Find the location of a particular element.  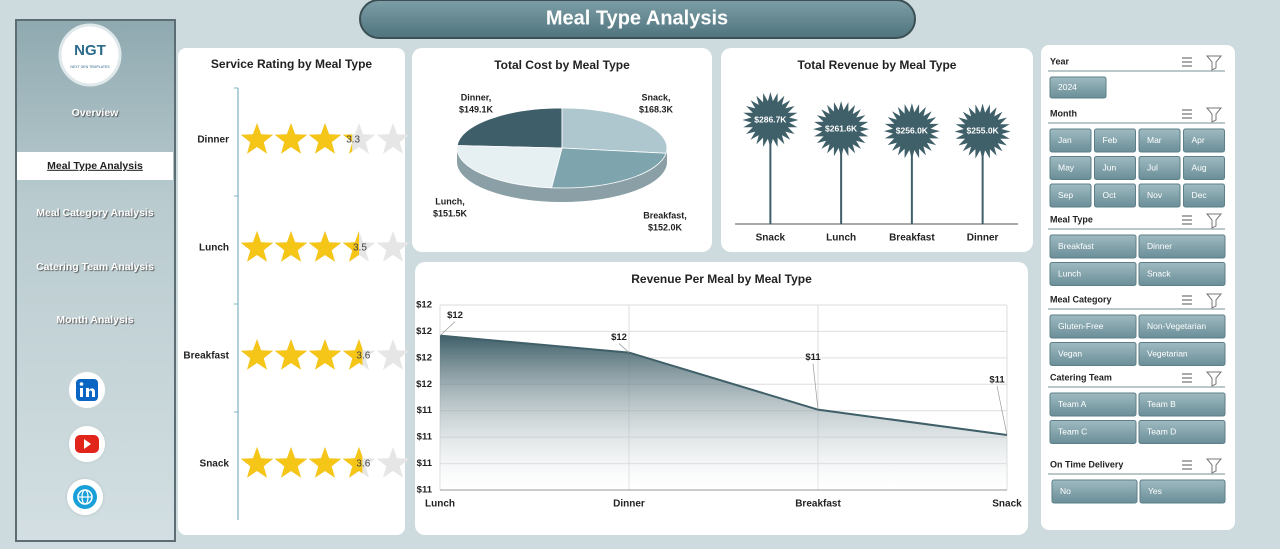

line is located at coordinates (723, 385).